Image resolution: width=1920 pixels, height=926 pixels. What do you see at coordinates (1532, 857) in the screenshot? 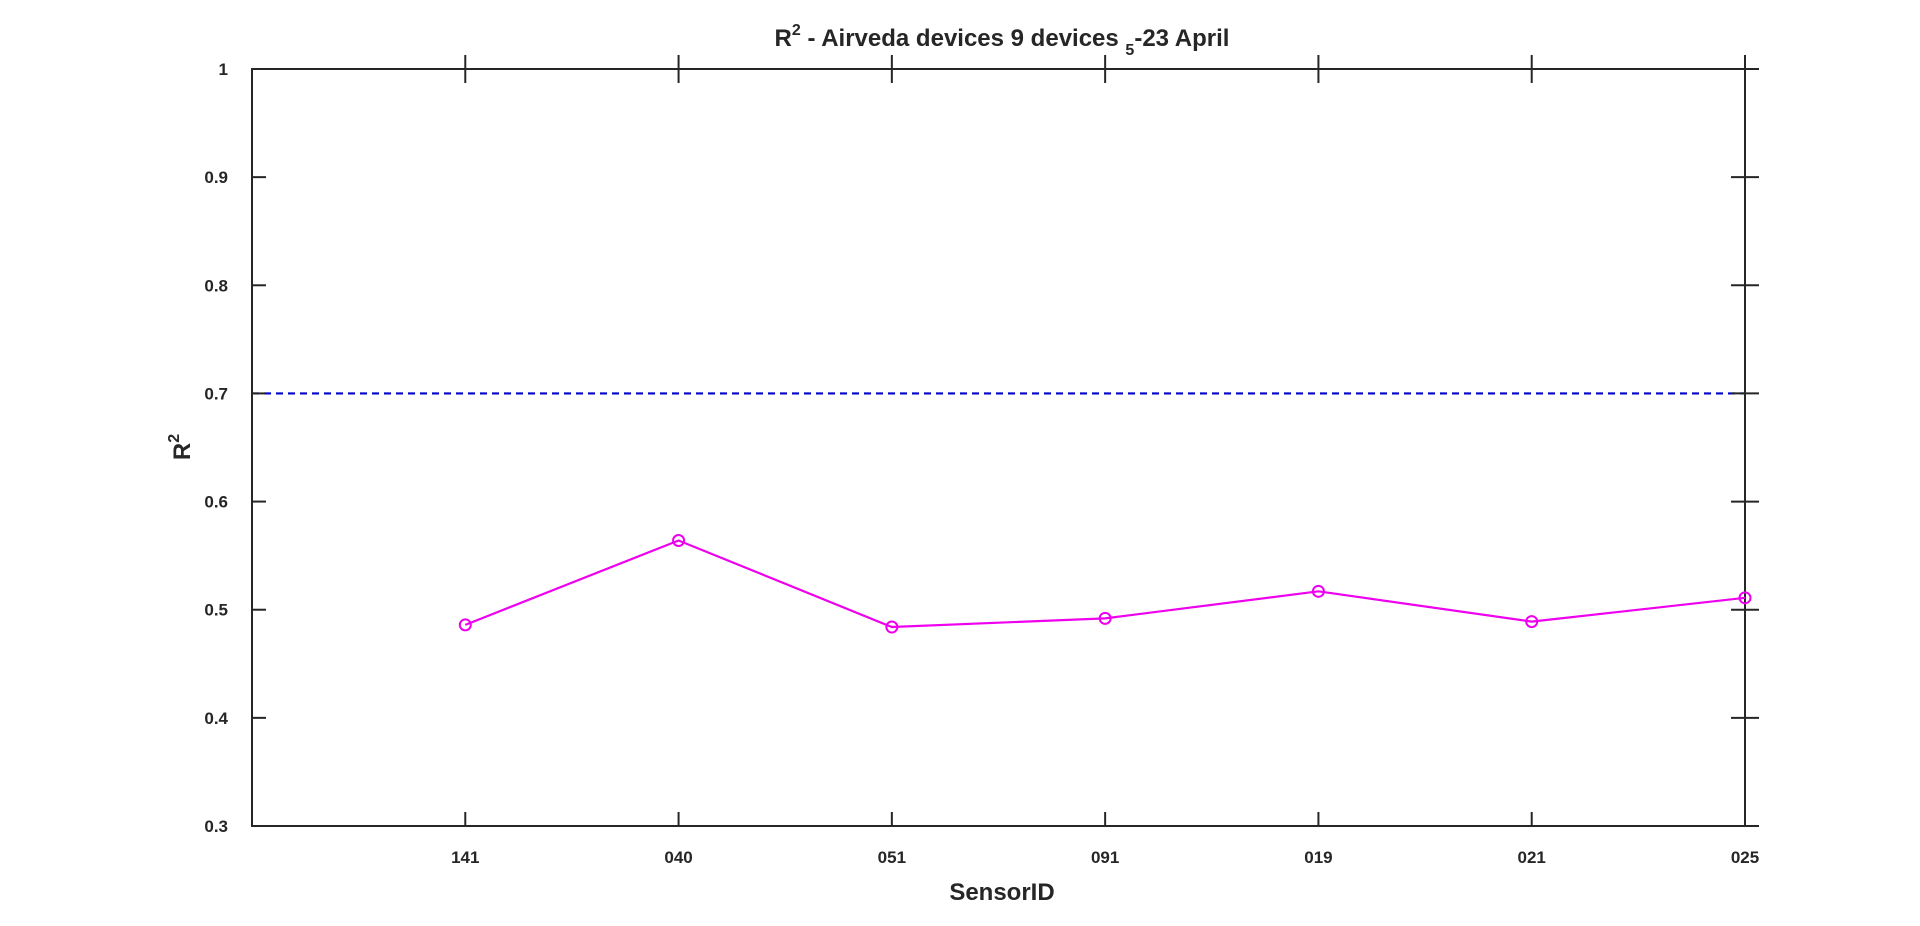
I see `x-tick-label: 021` at bounding box center [1532, 857].